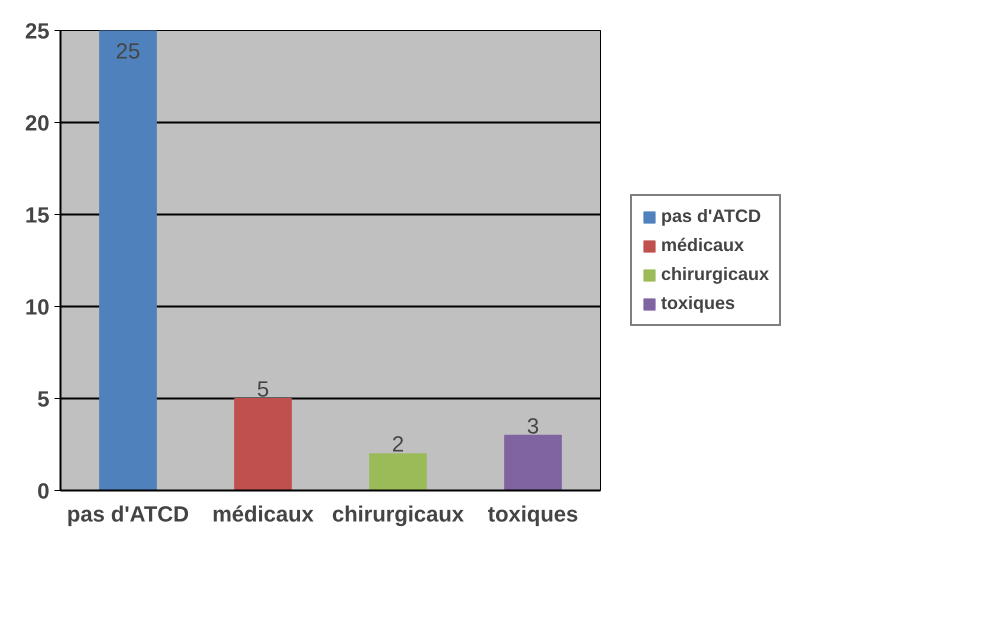 Image resolution: width=999 pixels, height=630 pixels. Describe the element at coordinates (533, 514) in the screenshot. I see `x-tick-label: toxiques` at that location.